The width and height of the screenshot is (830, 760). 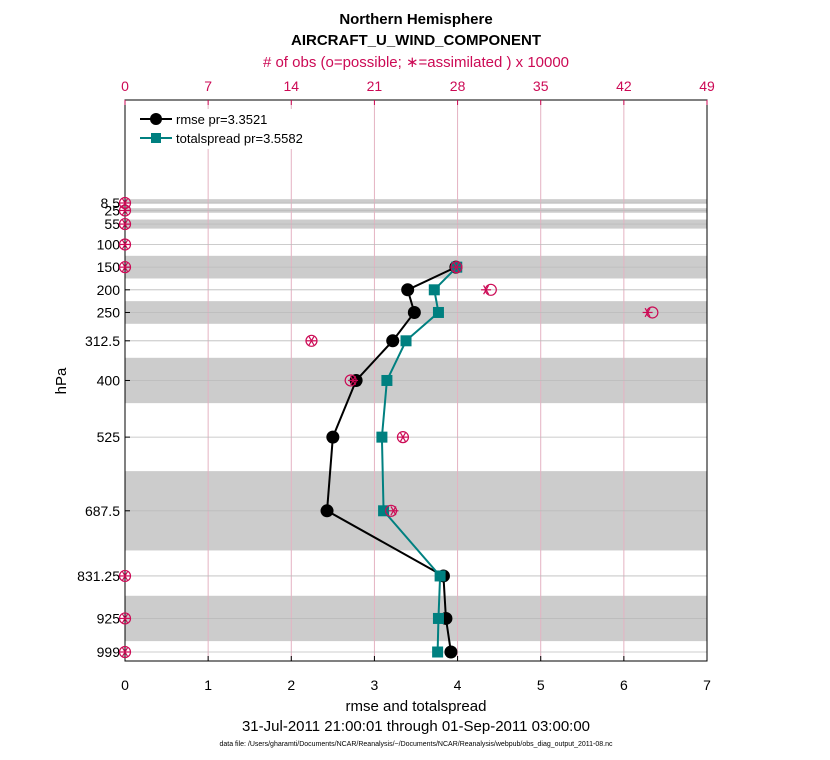 I want to click on top-axis-ticks: 0 7 14 21 28 35 42 49, so click(x=418, y=91).